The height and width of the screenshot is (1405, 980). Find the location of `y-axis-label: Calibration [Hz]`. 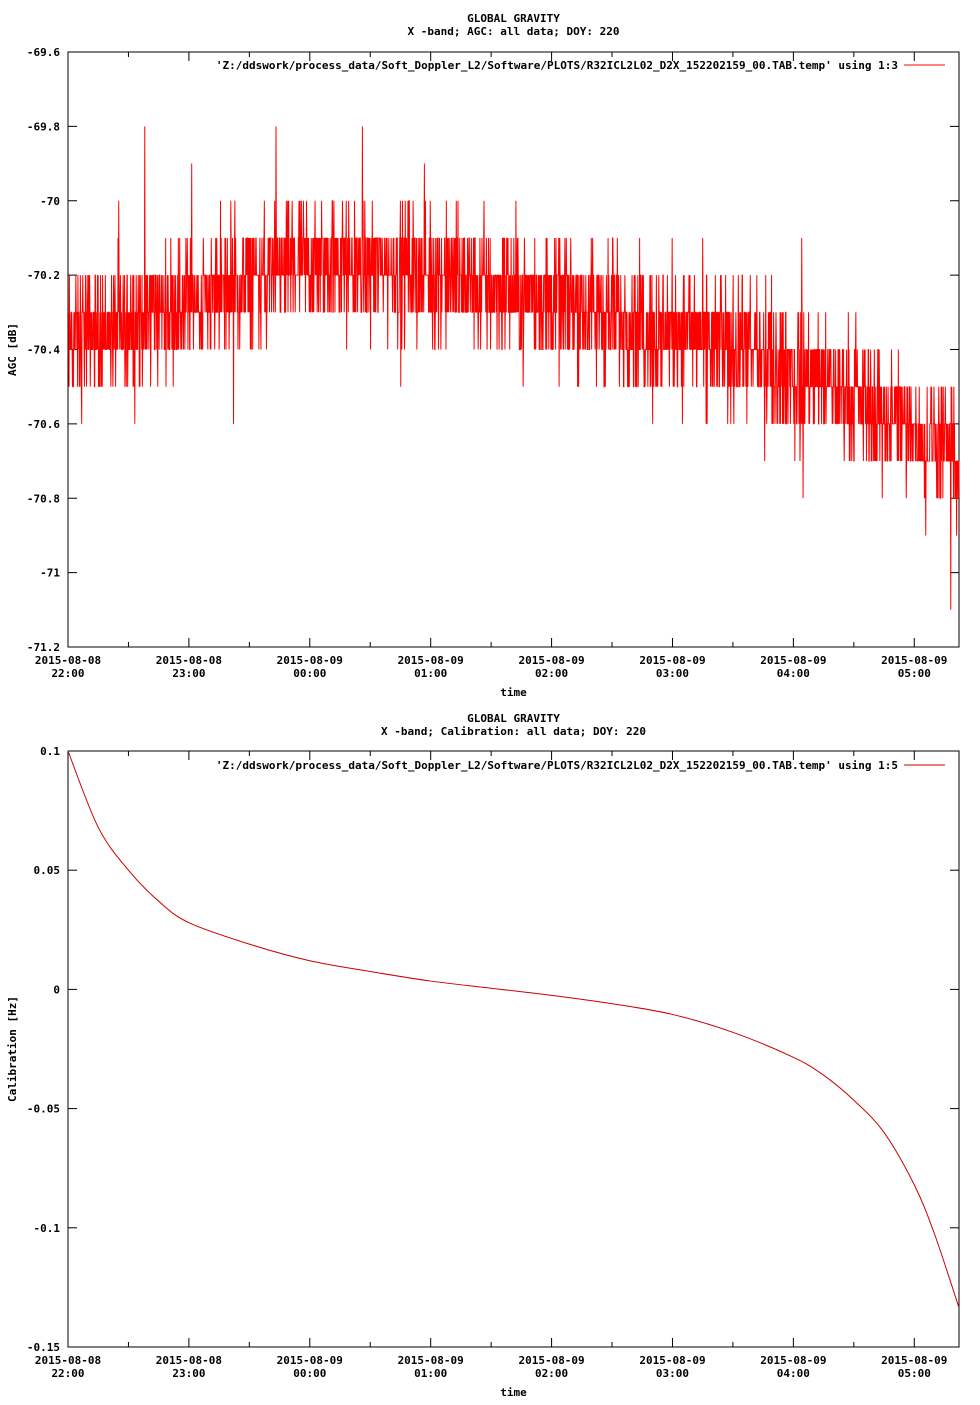

y-axis-label: Calibration [Hz] is located at coordinates (12, 1049).